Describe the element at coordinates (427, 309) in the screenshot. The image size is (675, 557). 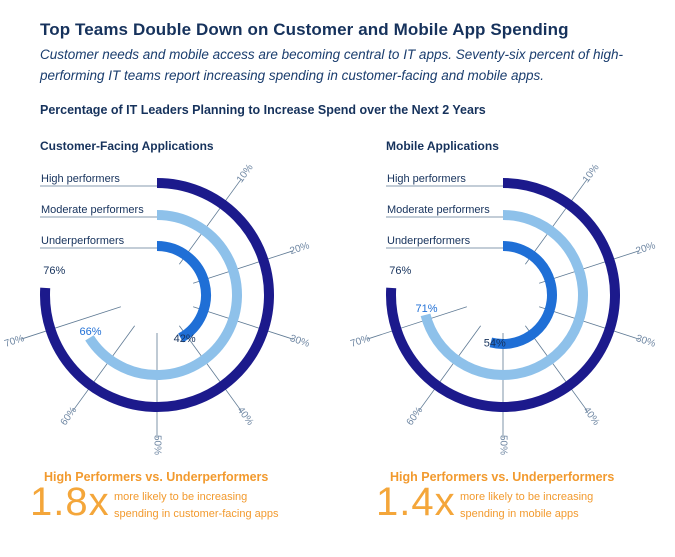
I see `value-label: 71%` at that location.